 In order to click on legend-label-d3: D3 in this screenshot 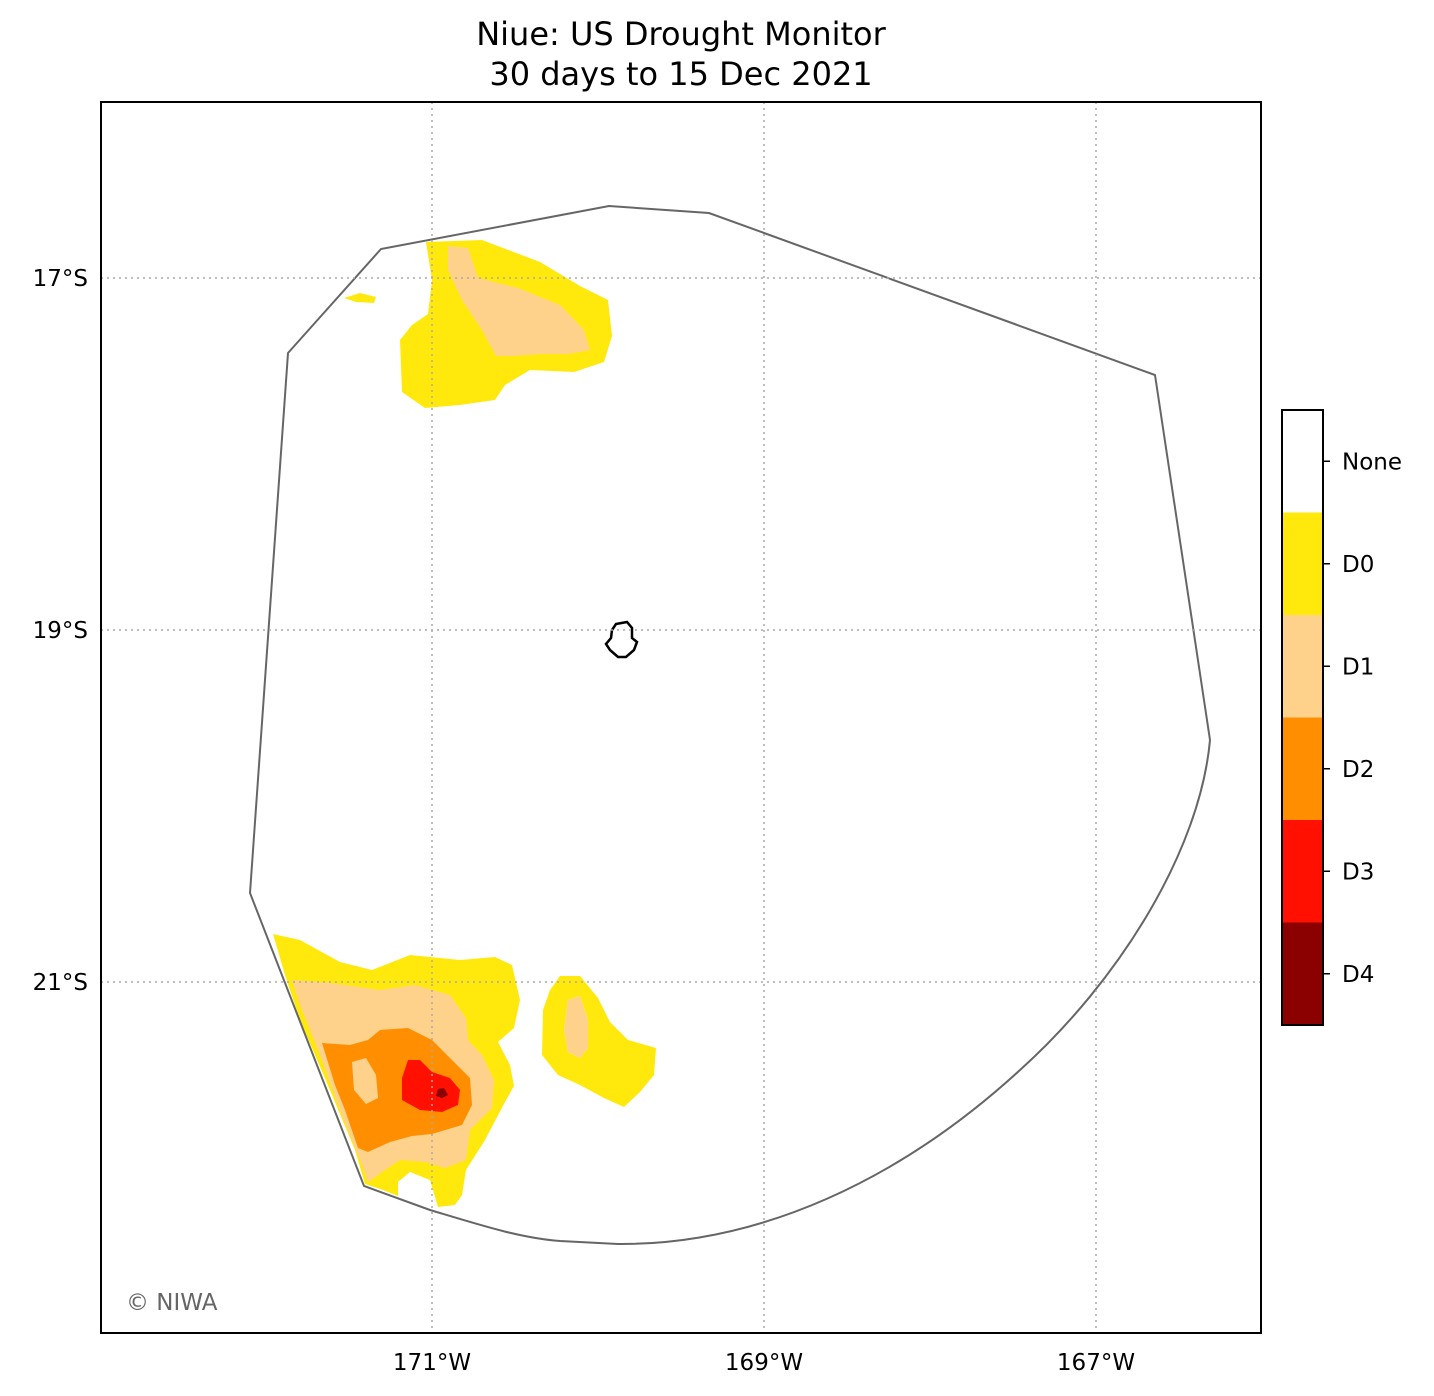, I will do `click(1358, 872)`.